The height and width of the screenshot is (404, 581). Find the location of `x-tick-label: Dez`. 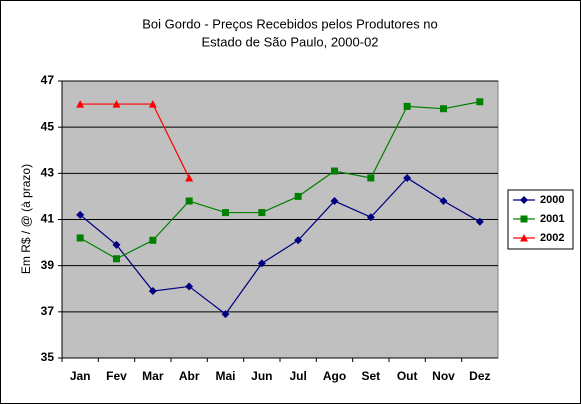

x-tick-label: Dez is located at coordinates (479, 376).